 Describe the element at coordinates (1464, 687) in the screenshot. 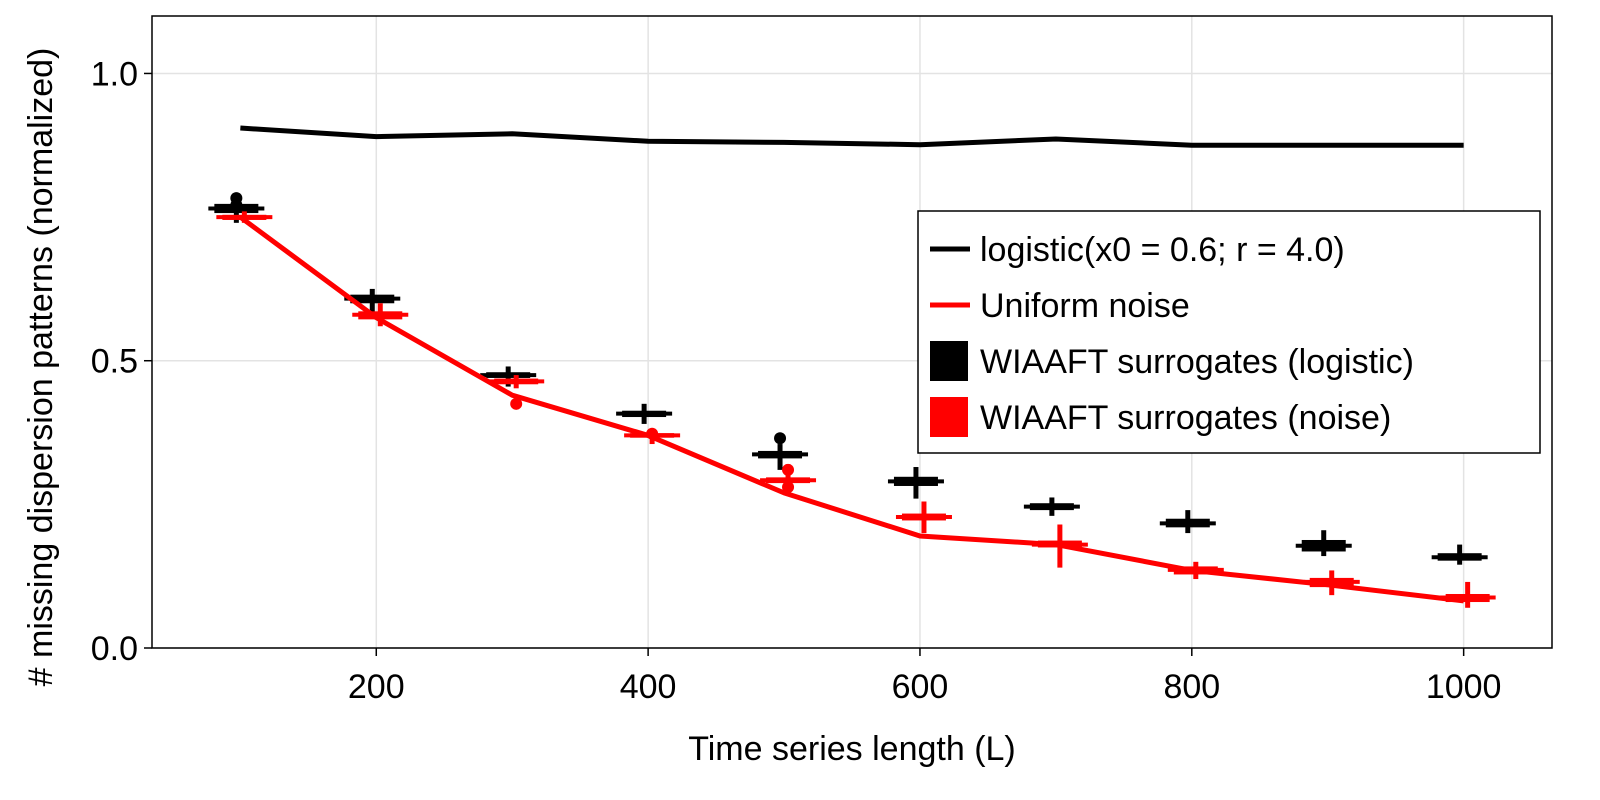

I see `x-tick-label: 1000` at that location.